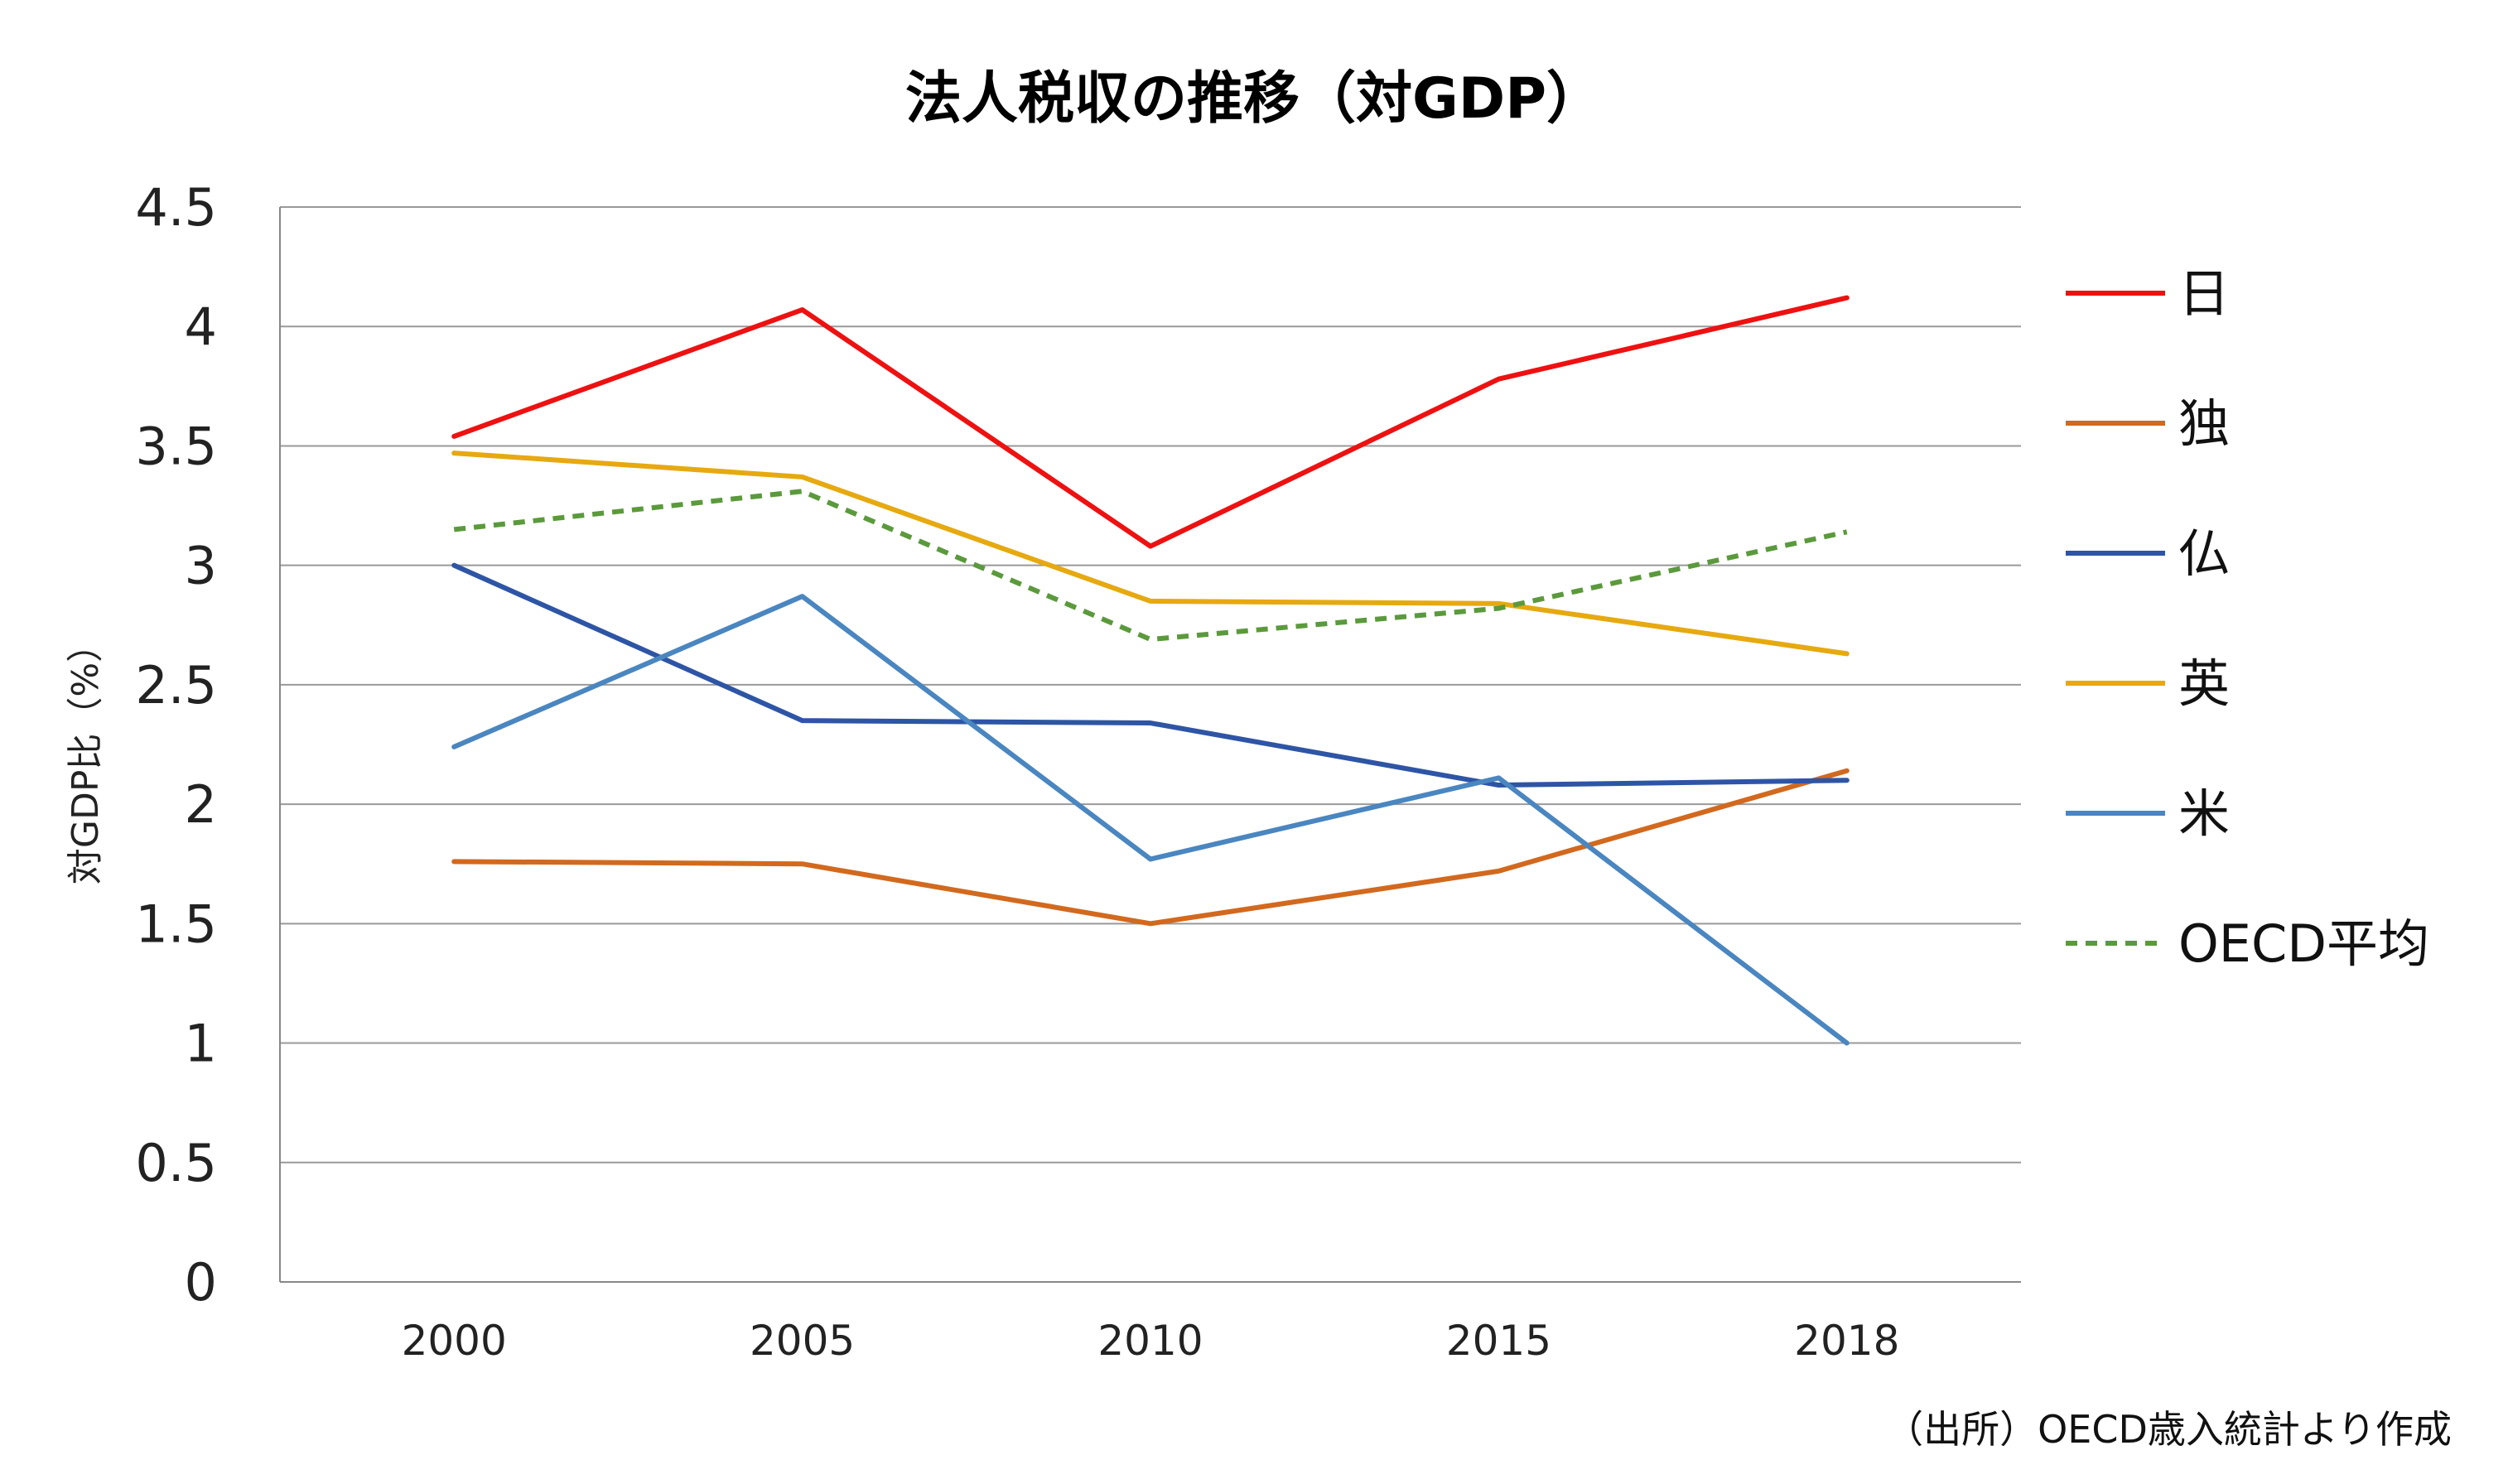 Image resolution: width=2508 pixels, height=1484 pixels. What do you see at coordinates (2204, 813) in the screenshot?
I see `legend-entry-label: 米` at bounding box center [2204, 813].